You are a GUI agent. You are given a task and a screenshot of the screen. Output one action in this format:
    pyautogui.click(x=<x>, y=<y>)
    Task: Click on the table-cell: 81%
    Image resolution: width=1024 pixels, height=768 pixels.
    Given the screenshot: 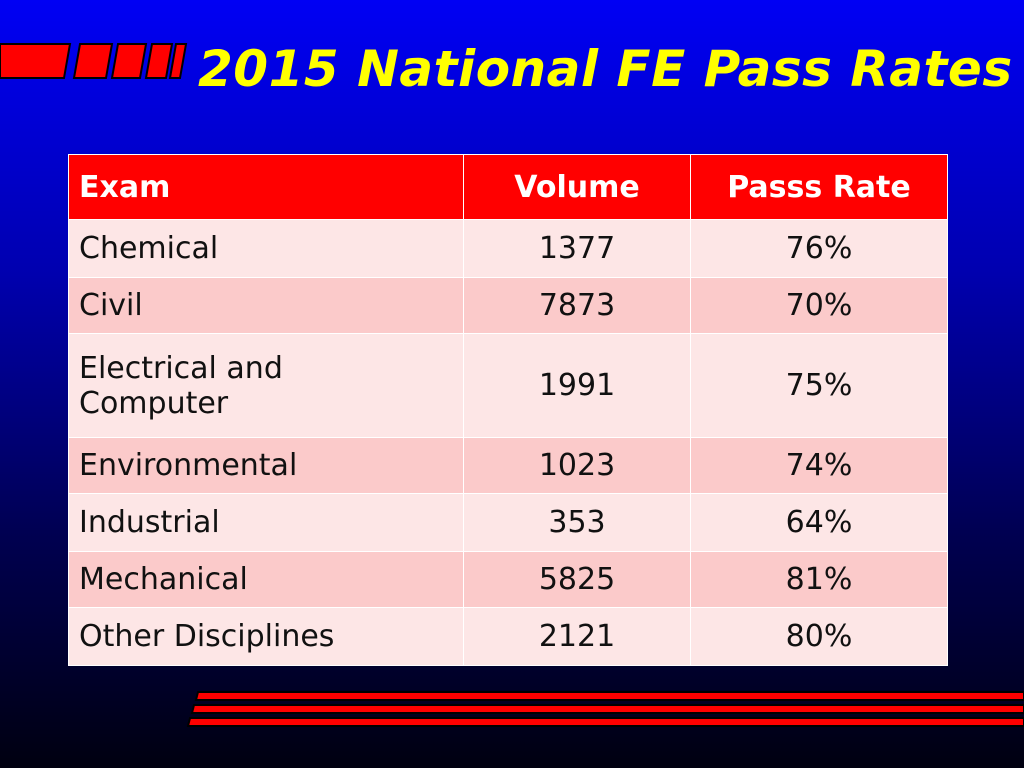 What is the action you would take?
    pyautogui.click(x=819, y=579)
    